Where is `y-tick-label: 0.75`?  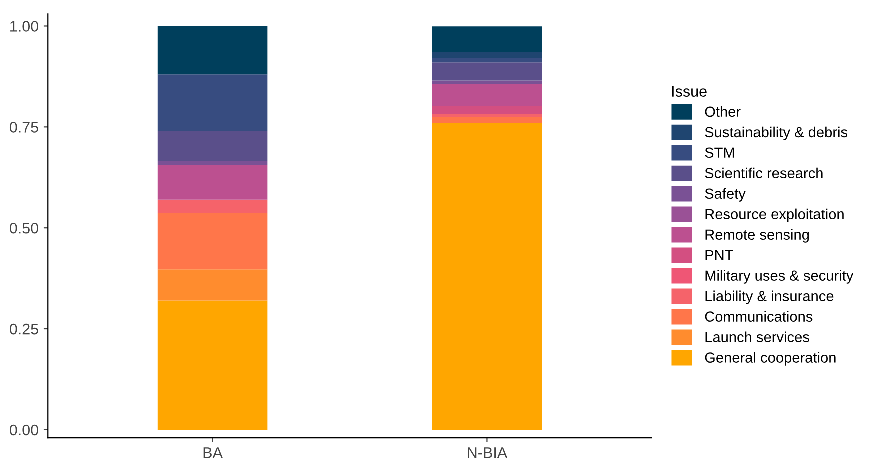 y-tick-label: 0.75 is located at coordinates (24, 127).